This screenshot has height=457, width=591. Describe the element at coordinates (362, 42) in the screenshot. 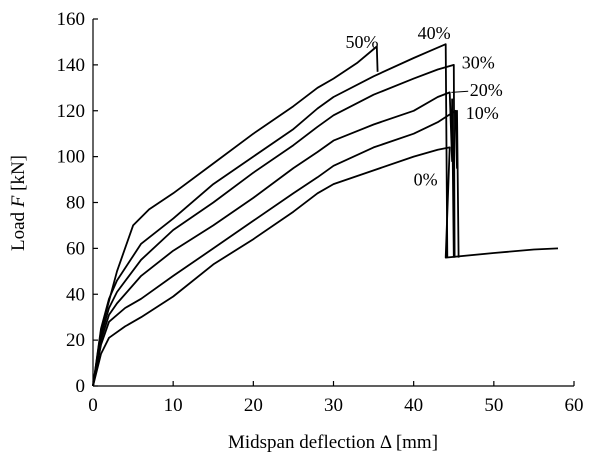

I see `series-label-50-percent: 50%` at that location.